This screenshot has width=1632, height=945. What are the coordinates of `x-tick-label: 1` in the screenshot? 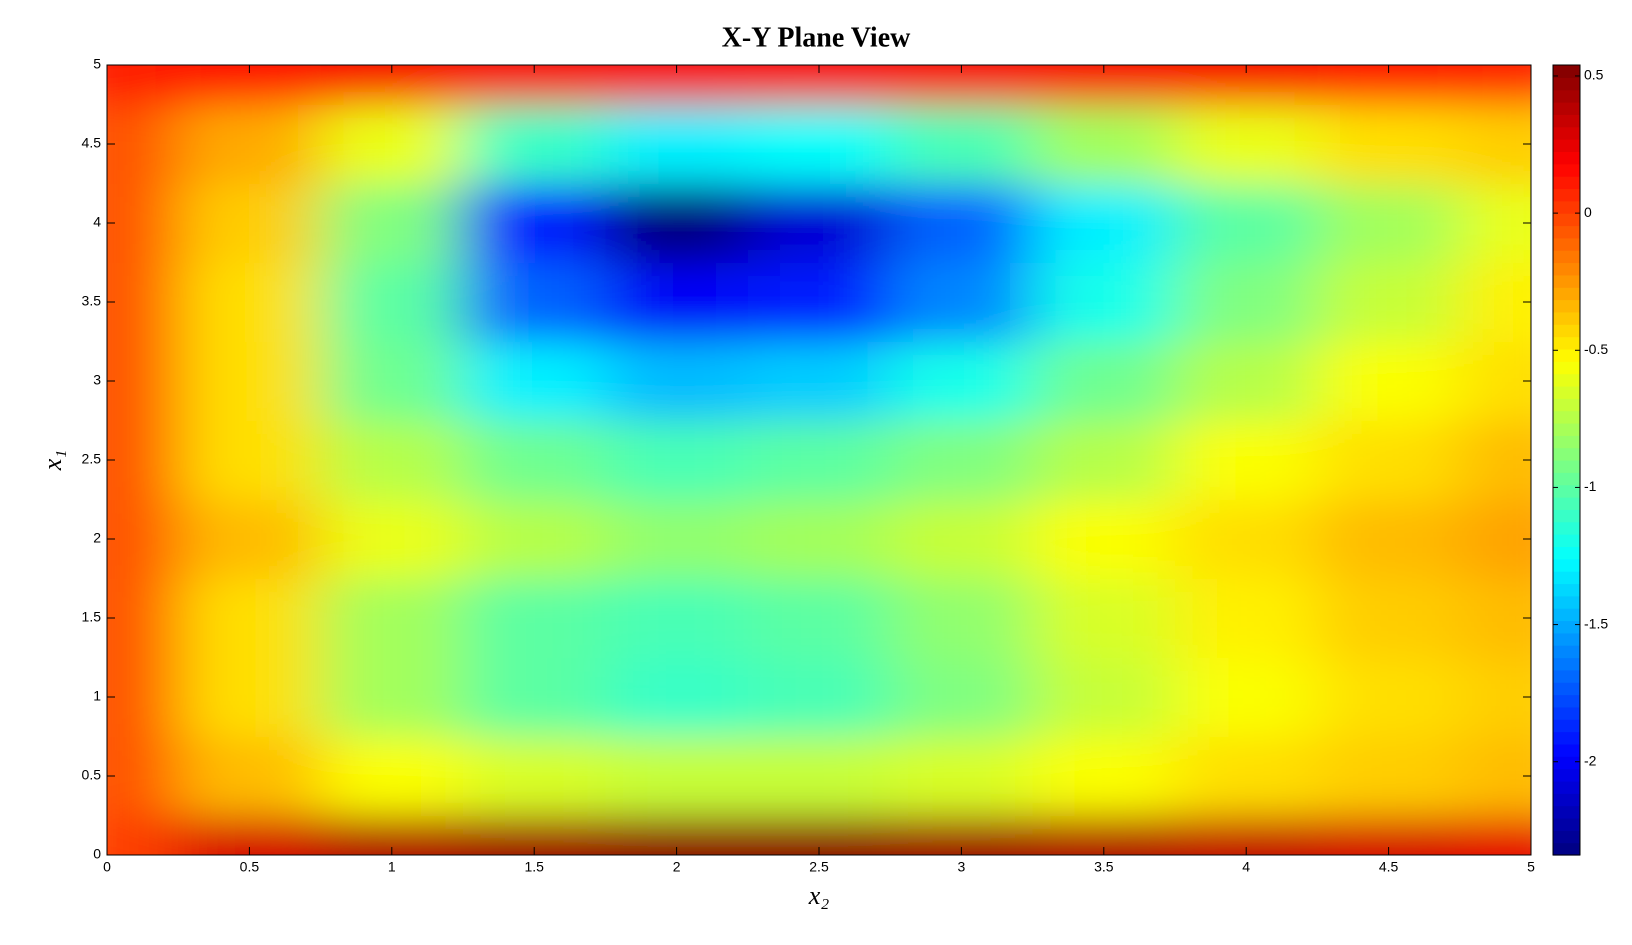 It's located at (392, 867).